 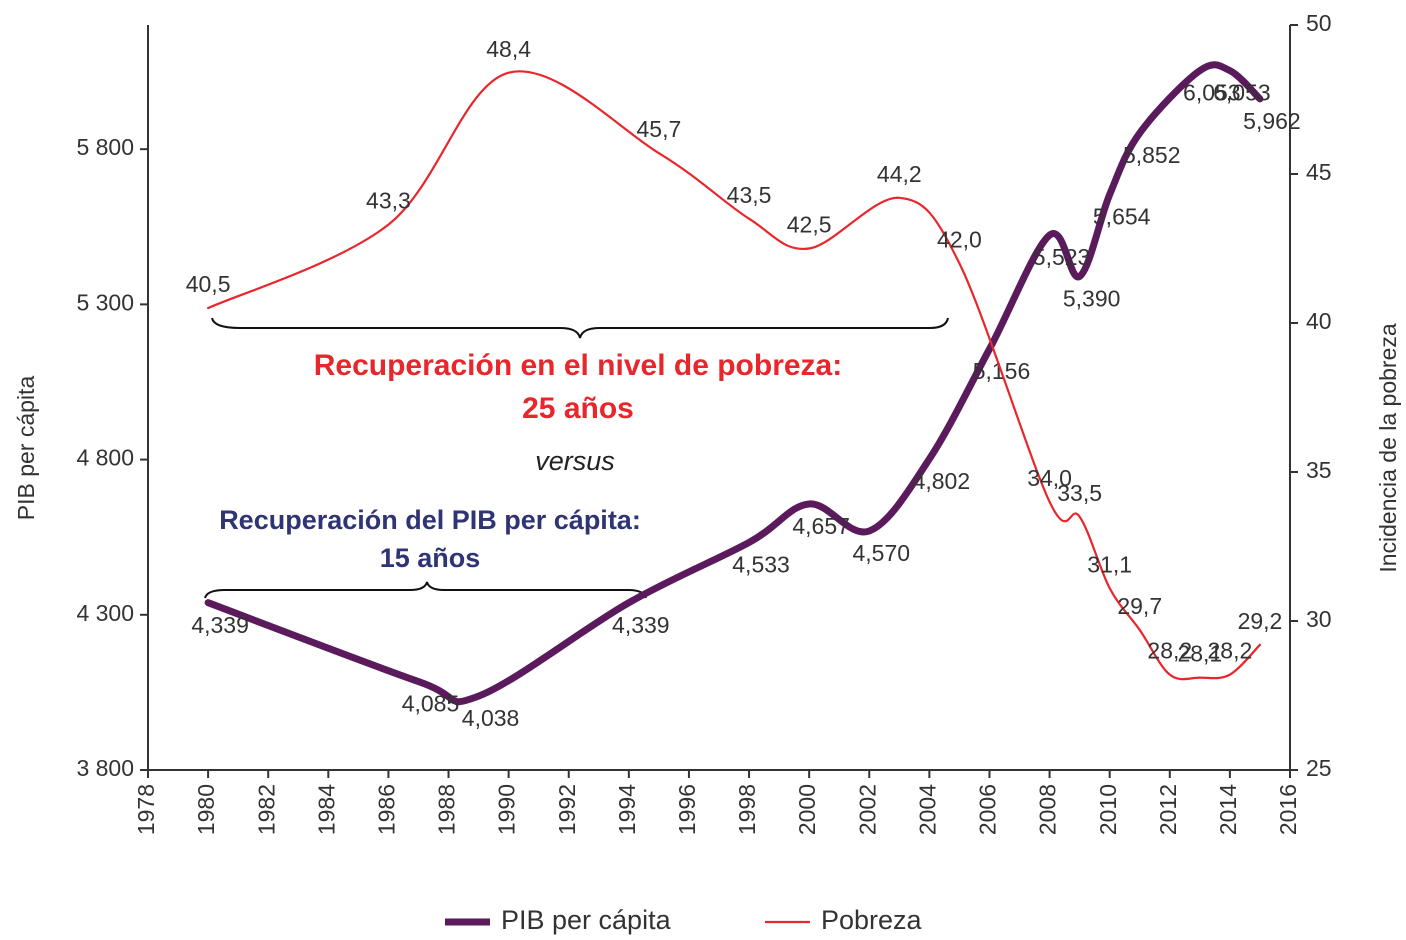 I want to click on data-label: 29,2, so click(x=1260, y=621).